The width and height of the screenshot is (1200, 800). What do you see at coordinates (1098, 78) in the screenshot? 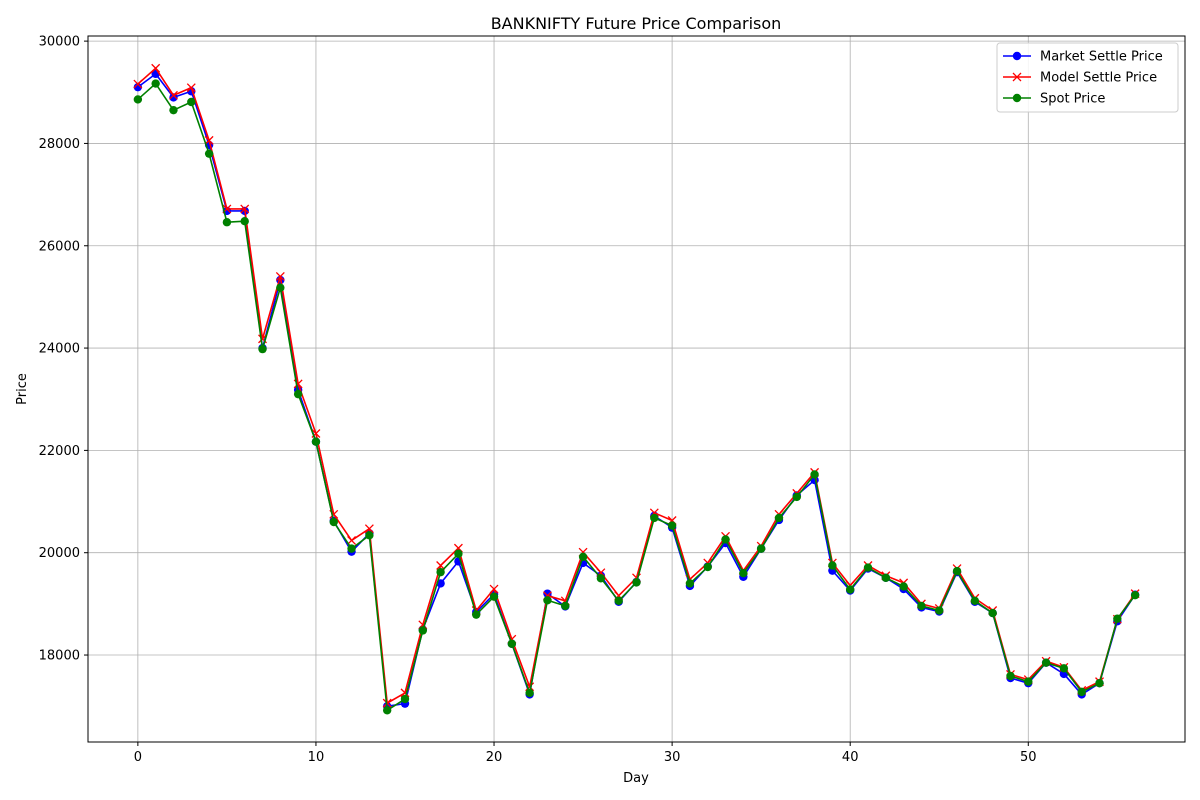
I see `legend-label: Model Settle Price` at bounding box center [1098, 78].